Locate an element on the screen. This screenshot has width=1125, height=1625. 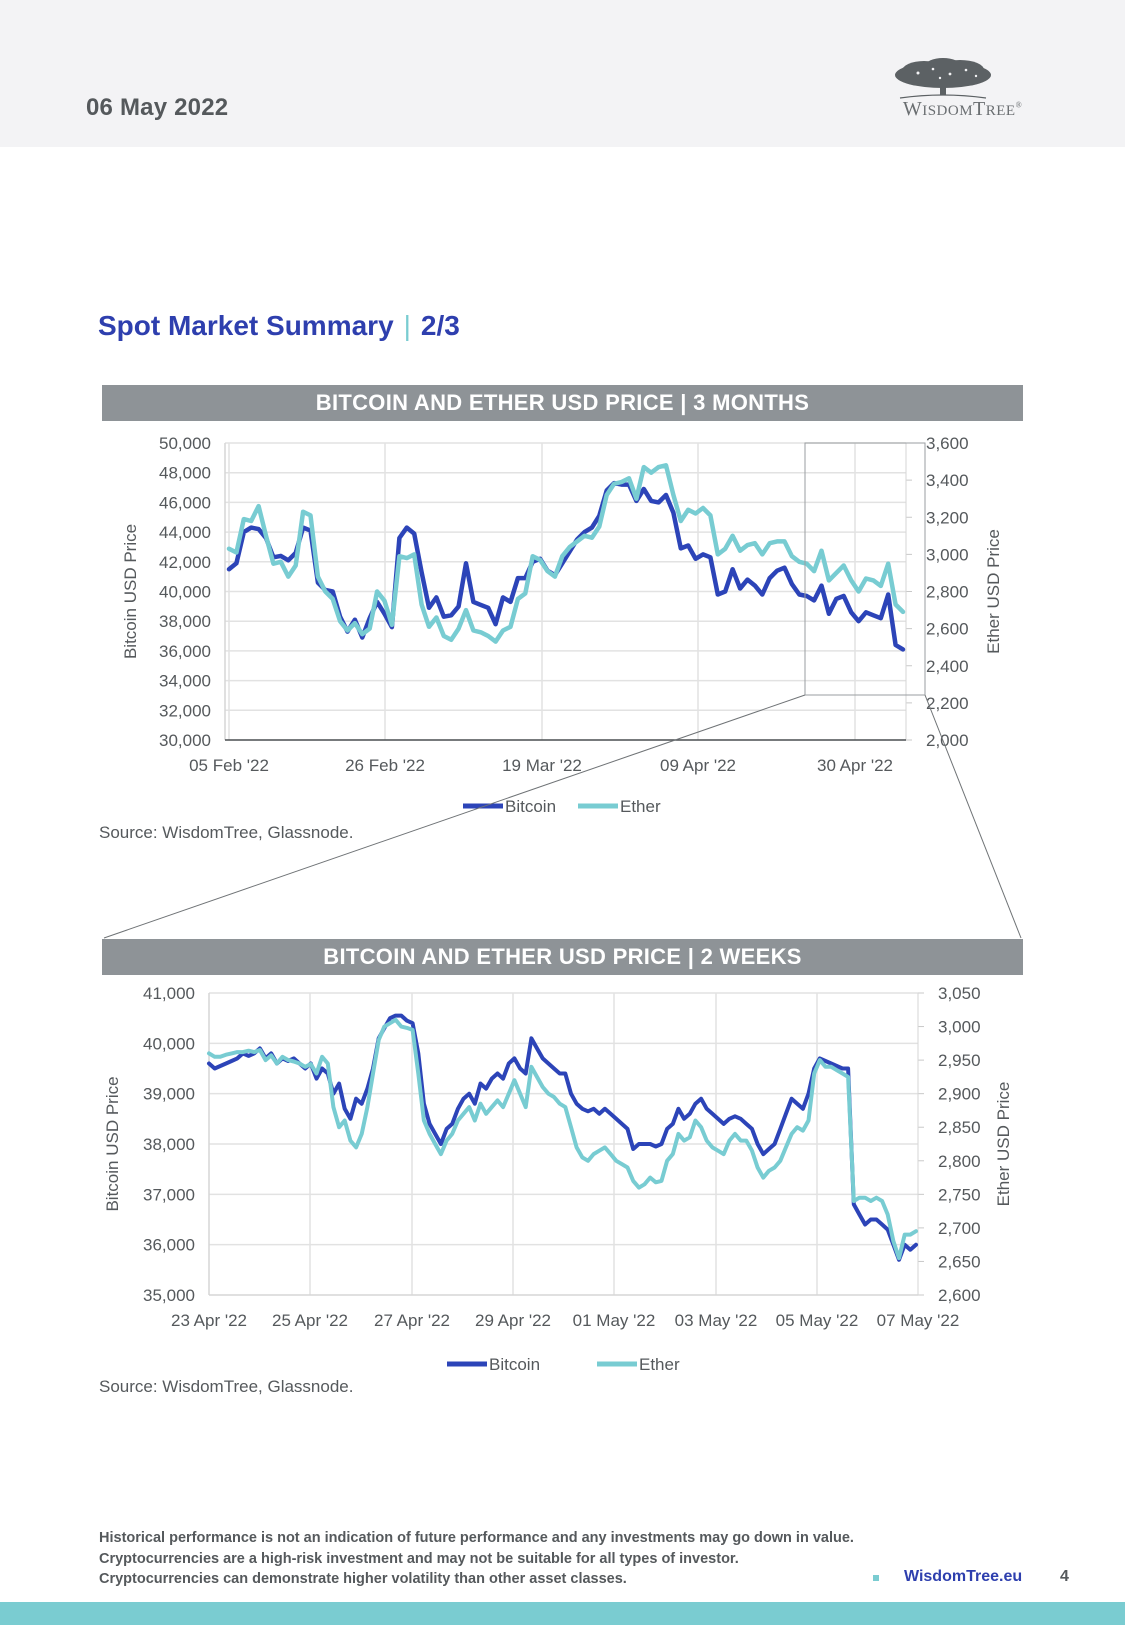
legend-label-bitcoin: Bitcoin is located at coordinates (514, 1364).